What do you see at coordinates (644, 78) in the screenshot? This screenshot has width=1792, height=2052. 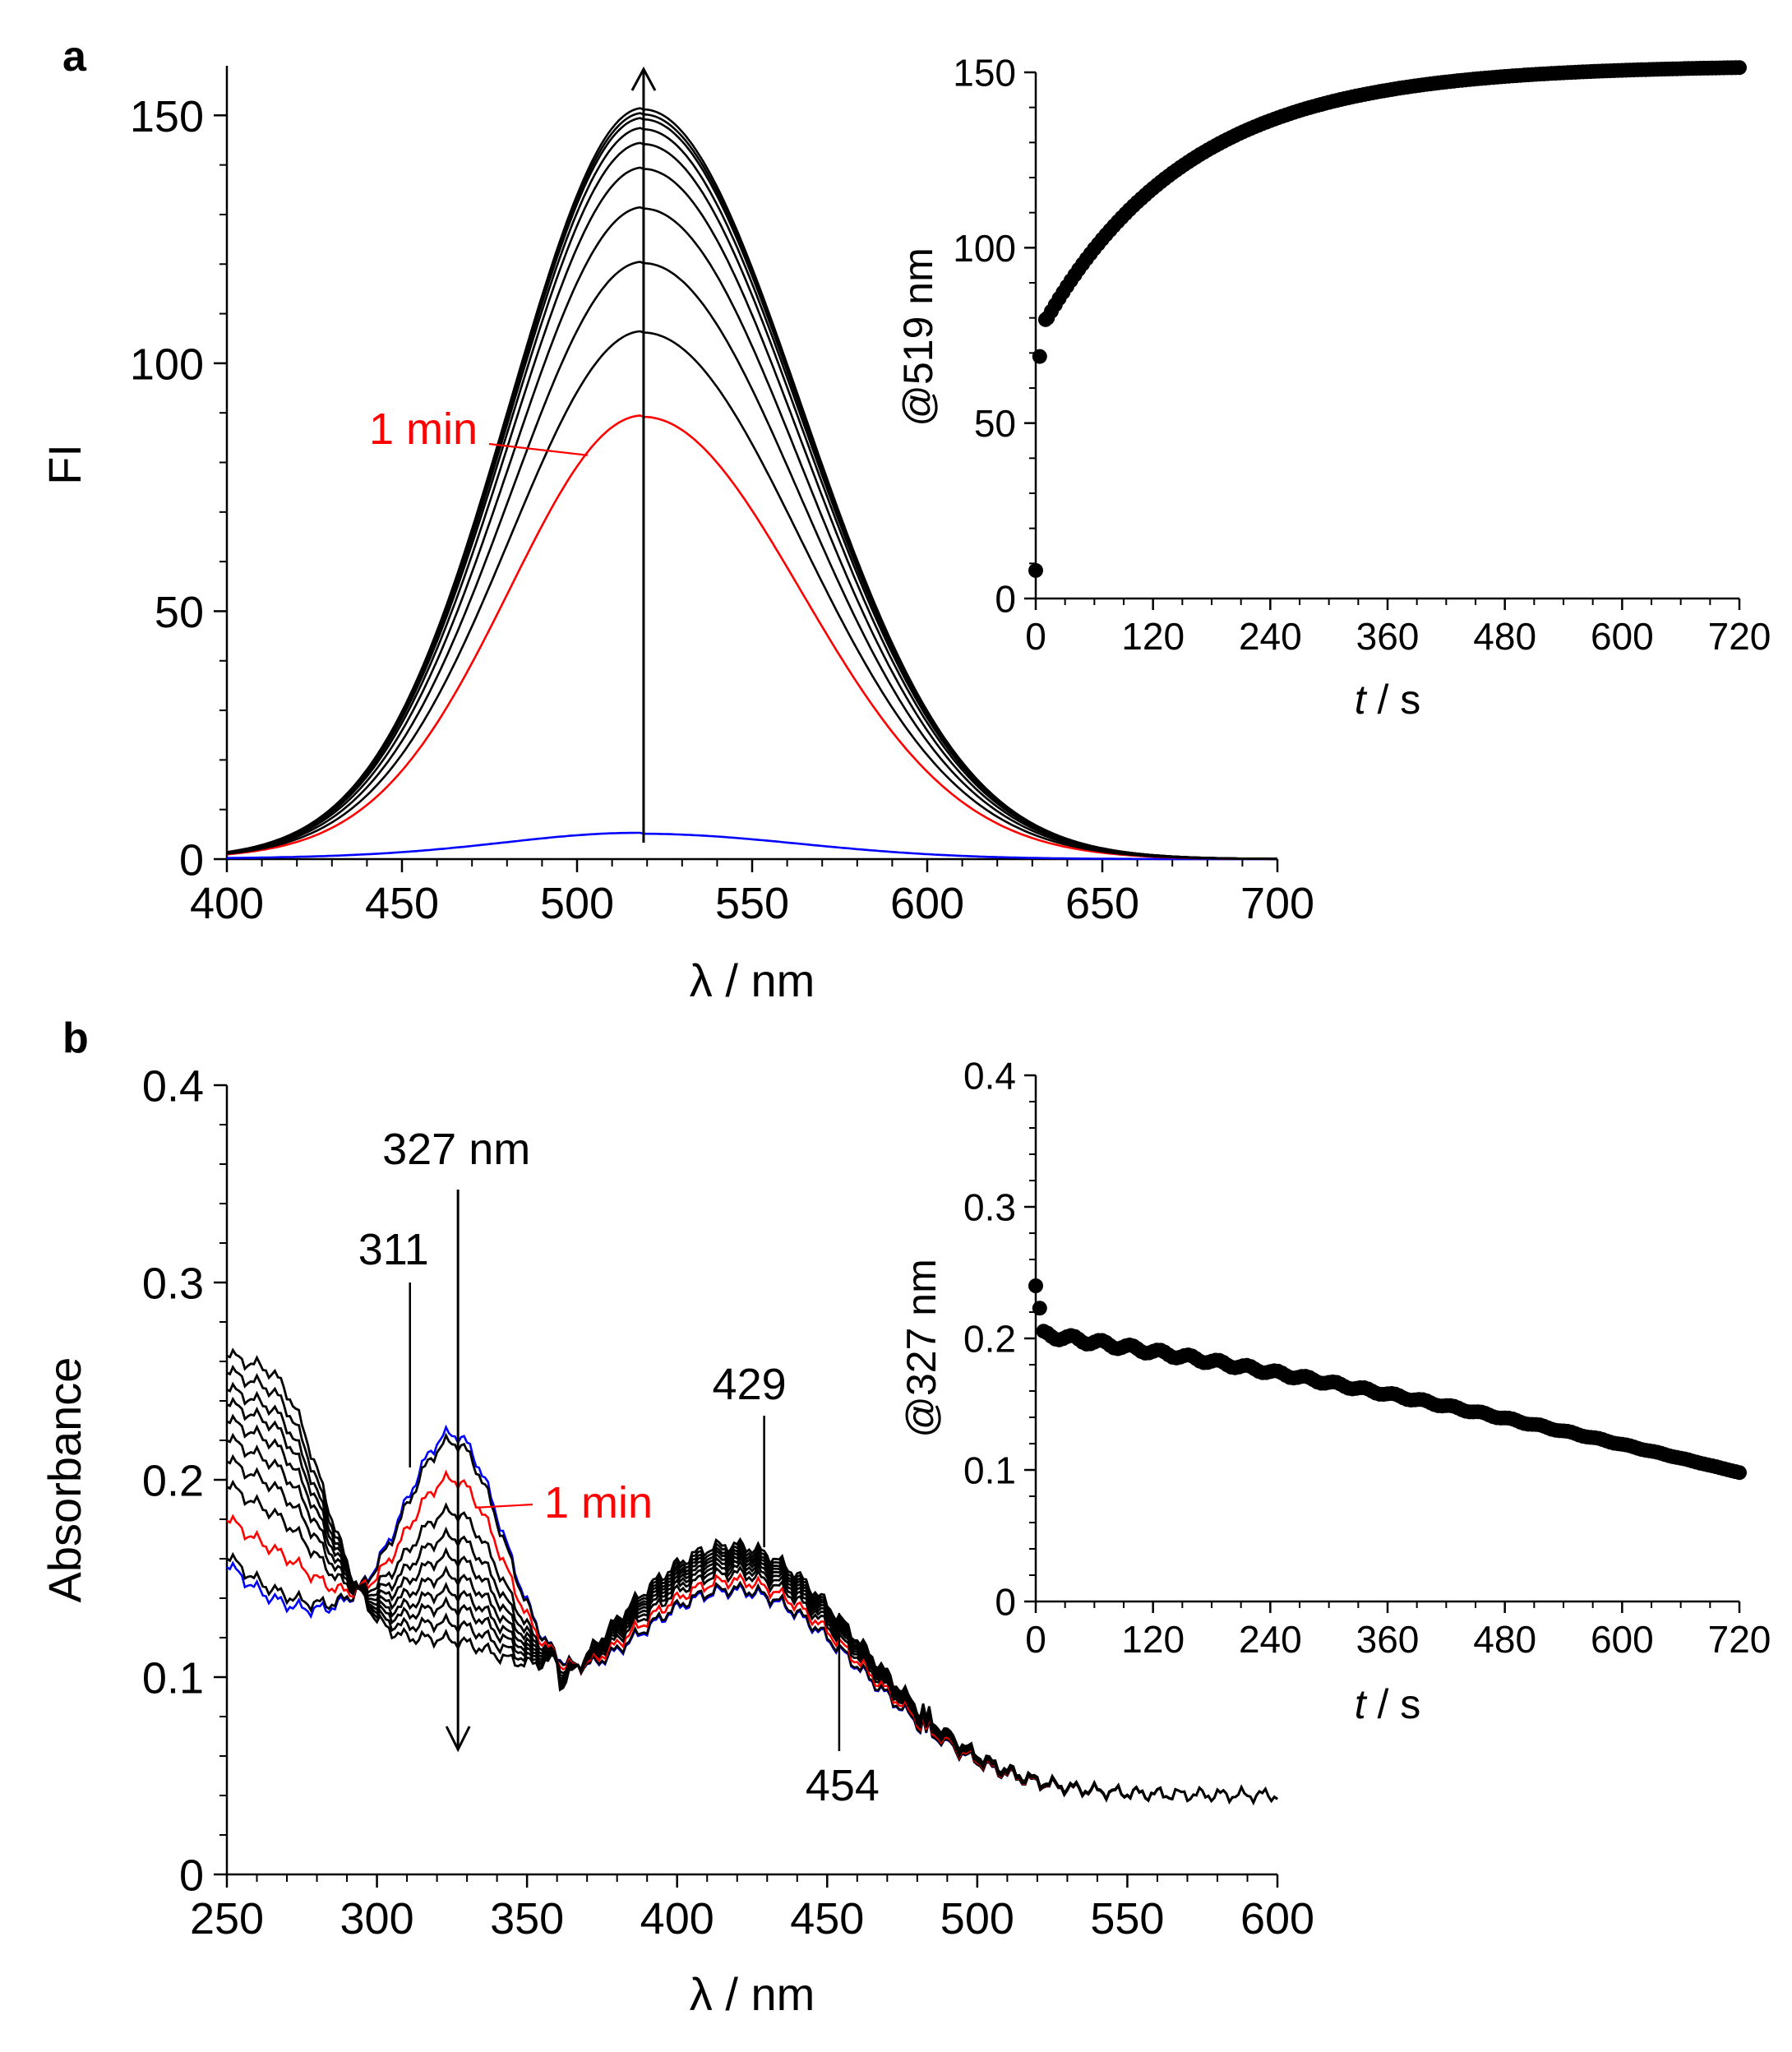 I see `increase-arrow-head` at bounding box center [644, 78].